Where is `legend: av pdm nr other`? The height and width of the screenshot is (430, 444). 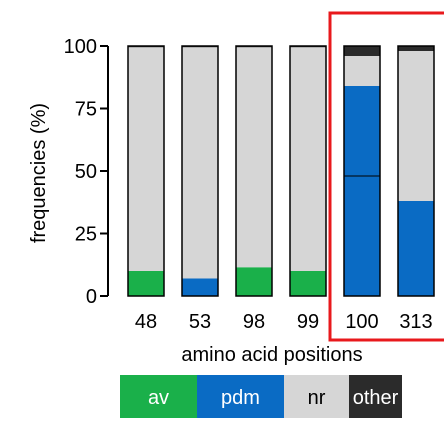 legend: av pdm nr other is located at coordinates (261, 396).